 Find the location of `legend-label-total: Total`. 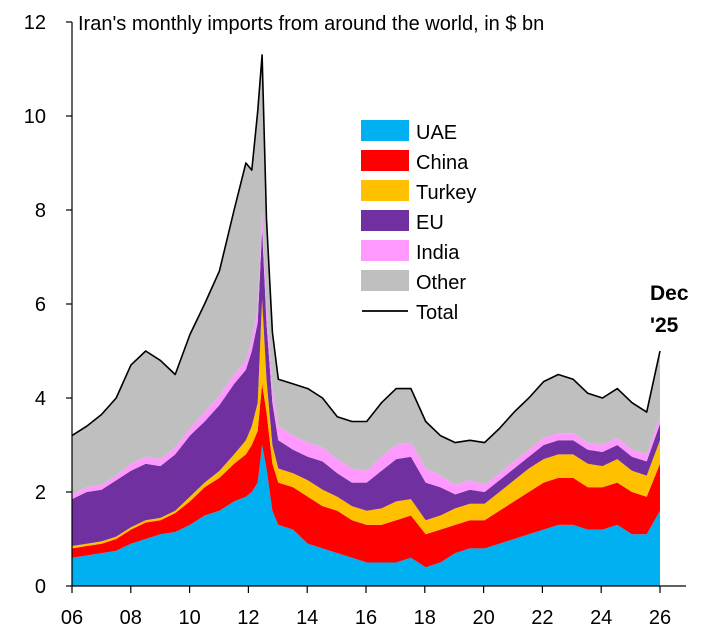

legend-label-total: Total is located at coordinates (437, 313).